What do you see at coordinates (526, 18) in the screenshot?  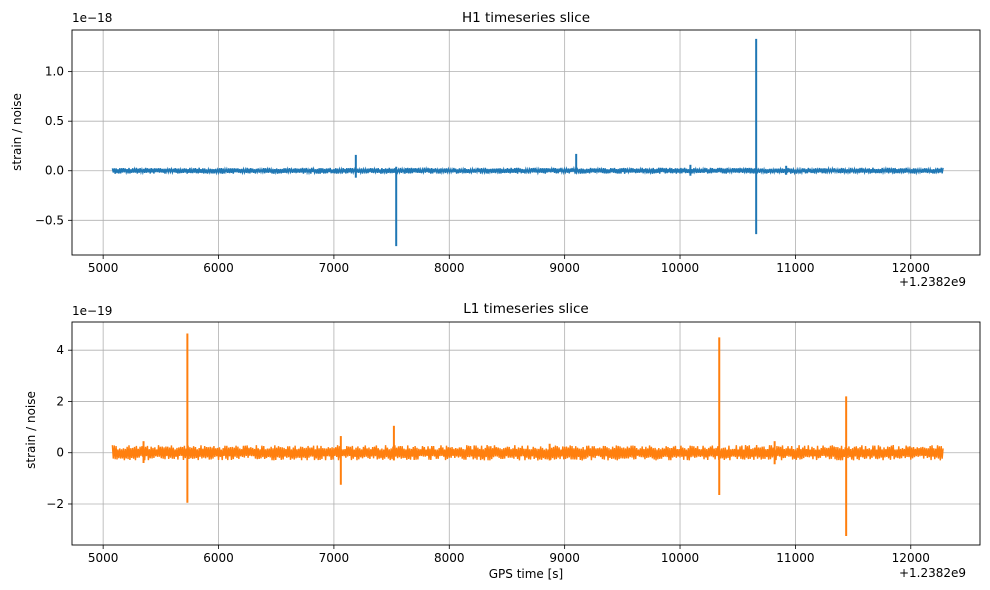 I see `h1-chart-title: H1 timeseries slice` at bounding box center [526, 18].